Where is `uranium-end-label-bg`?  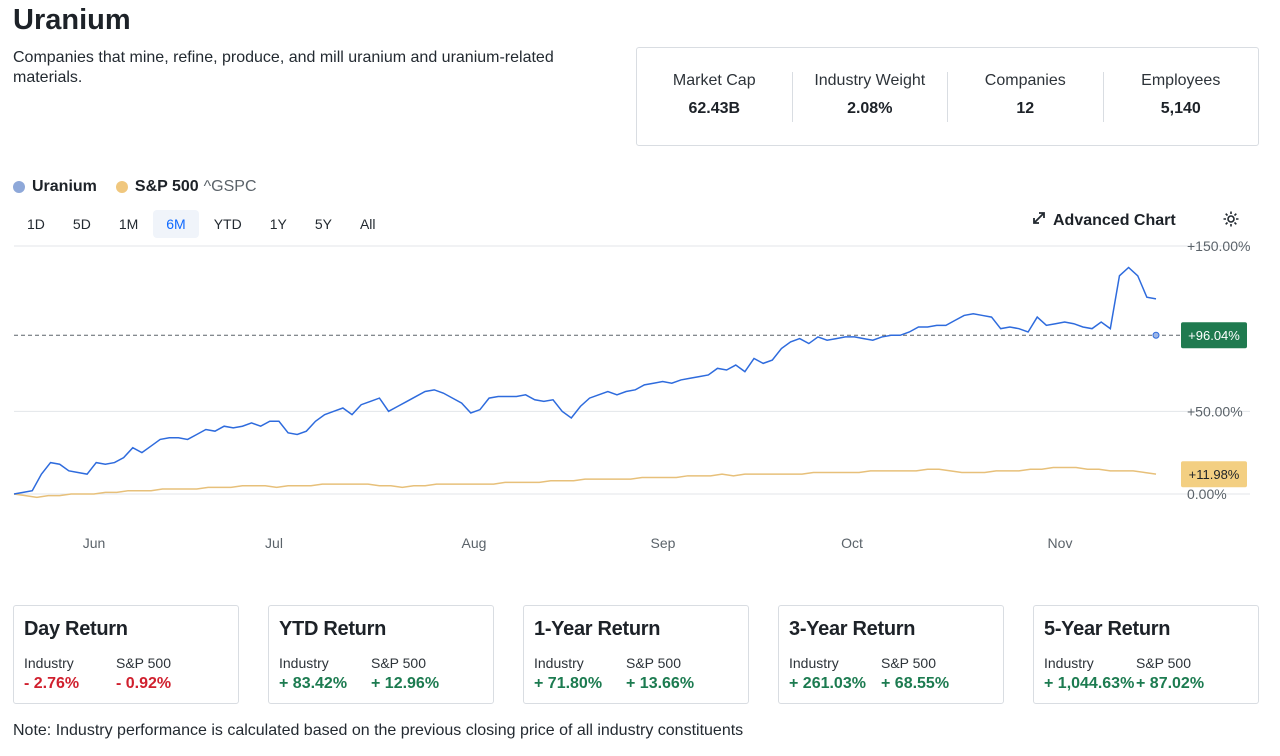
uranium-end-label-bg is located at coordinates (1214, 335).